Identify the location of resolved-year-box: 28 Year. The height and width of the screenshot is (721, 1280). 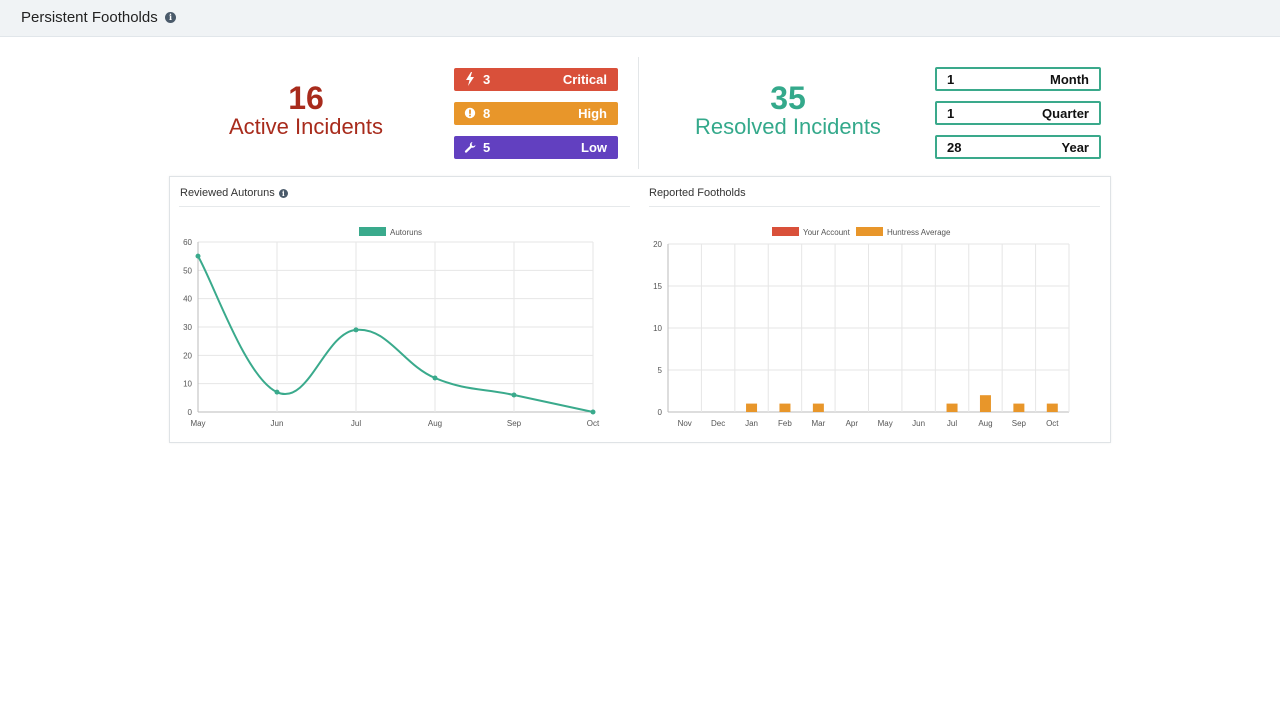
(1018, 147).